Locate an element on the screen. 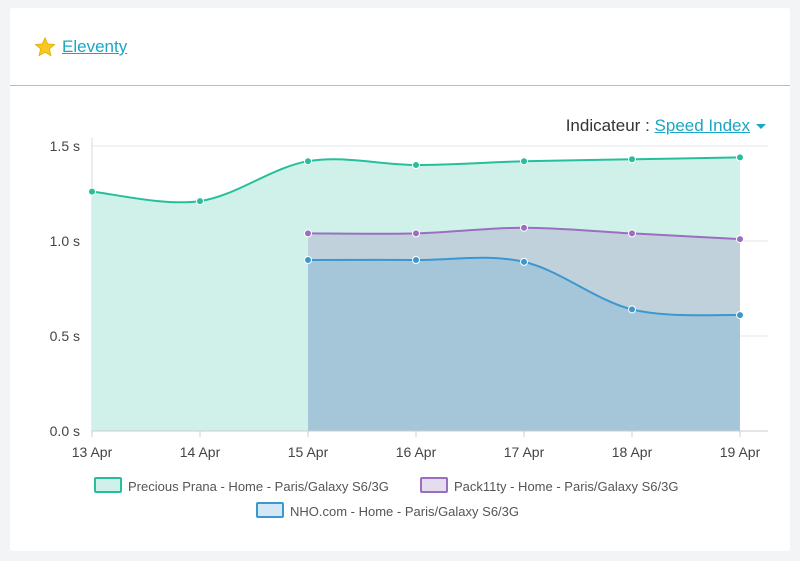 This screenshot has width=800, height=561. x-tick-label: 15 Apr is located at coordinates (308, 452).